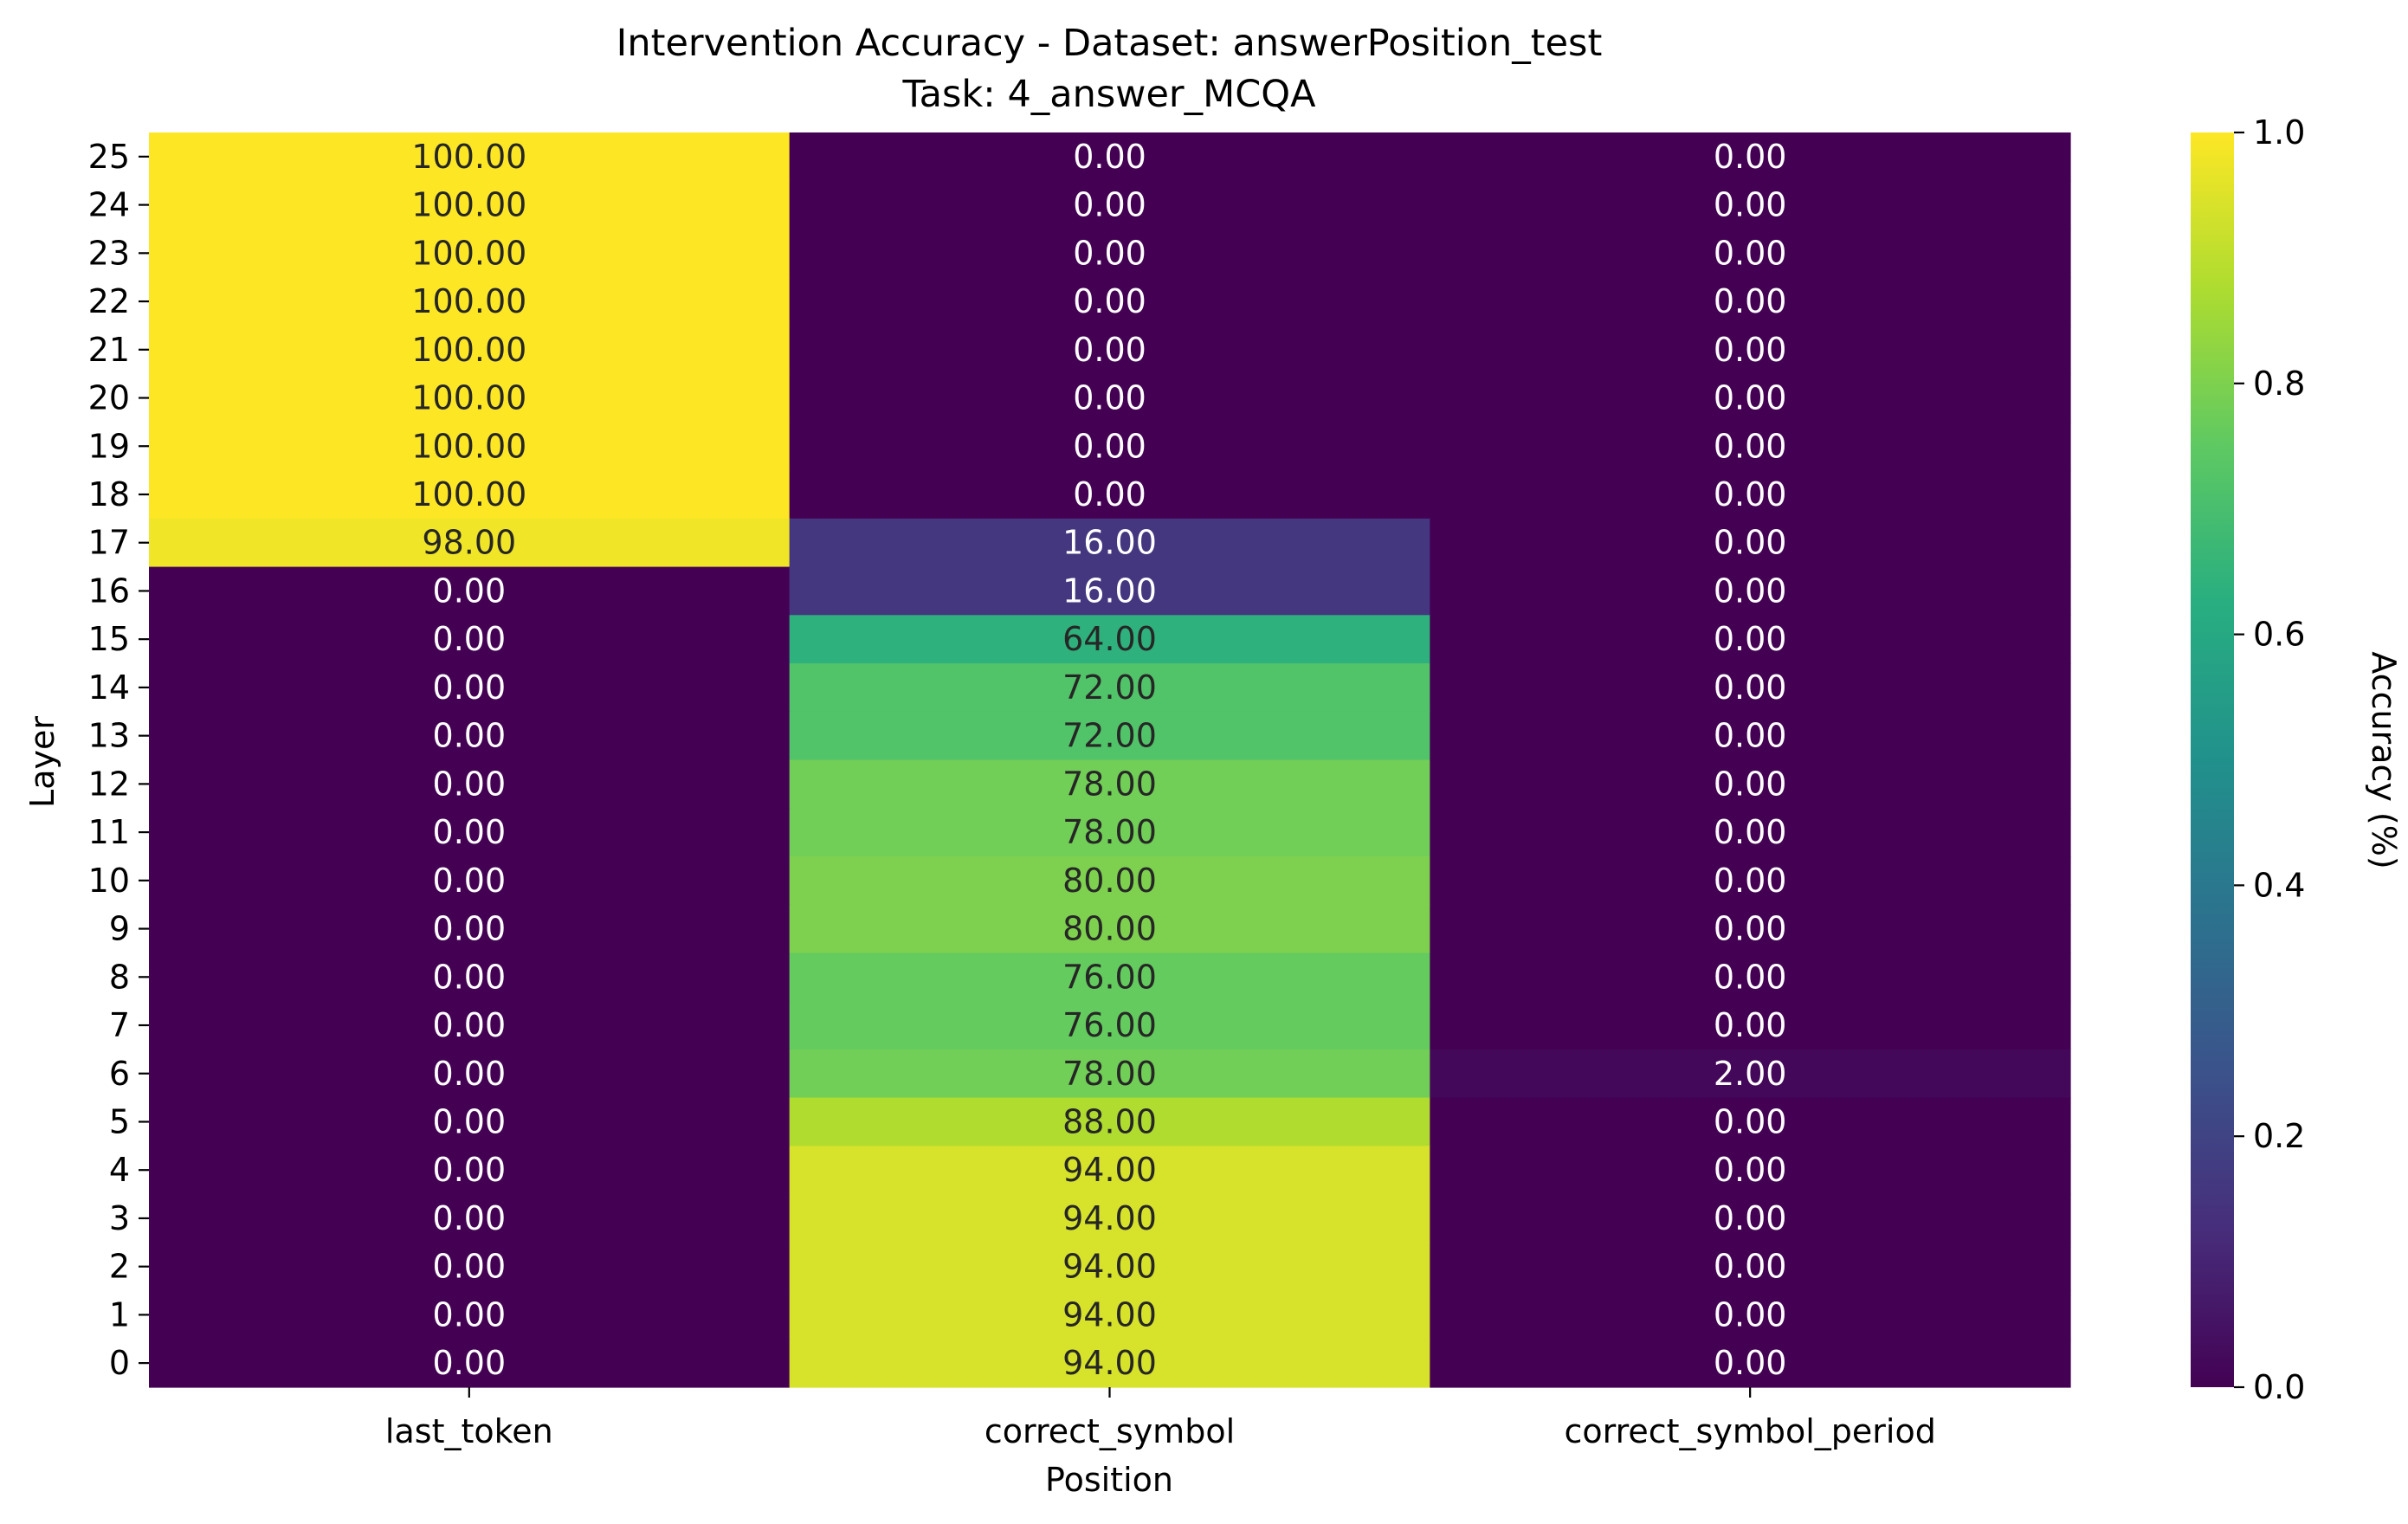 This screenshot has width=2408, height=1524. What do you see at coordinates (2279, 133) in the screenshot?
I see `colorbar-tick-label: 1.0` at bounding box center [2279, 133].